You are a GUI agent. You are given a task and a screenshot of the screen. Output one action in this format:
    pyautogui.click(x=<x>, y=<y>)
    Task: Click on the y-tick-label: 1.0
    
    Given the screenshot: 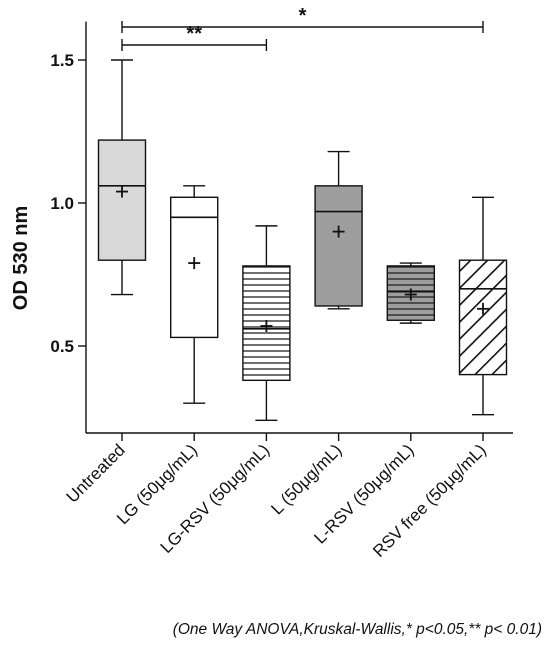 What is the action you would take?
    pyautogui.click(x=62, y=203)
    